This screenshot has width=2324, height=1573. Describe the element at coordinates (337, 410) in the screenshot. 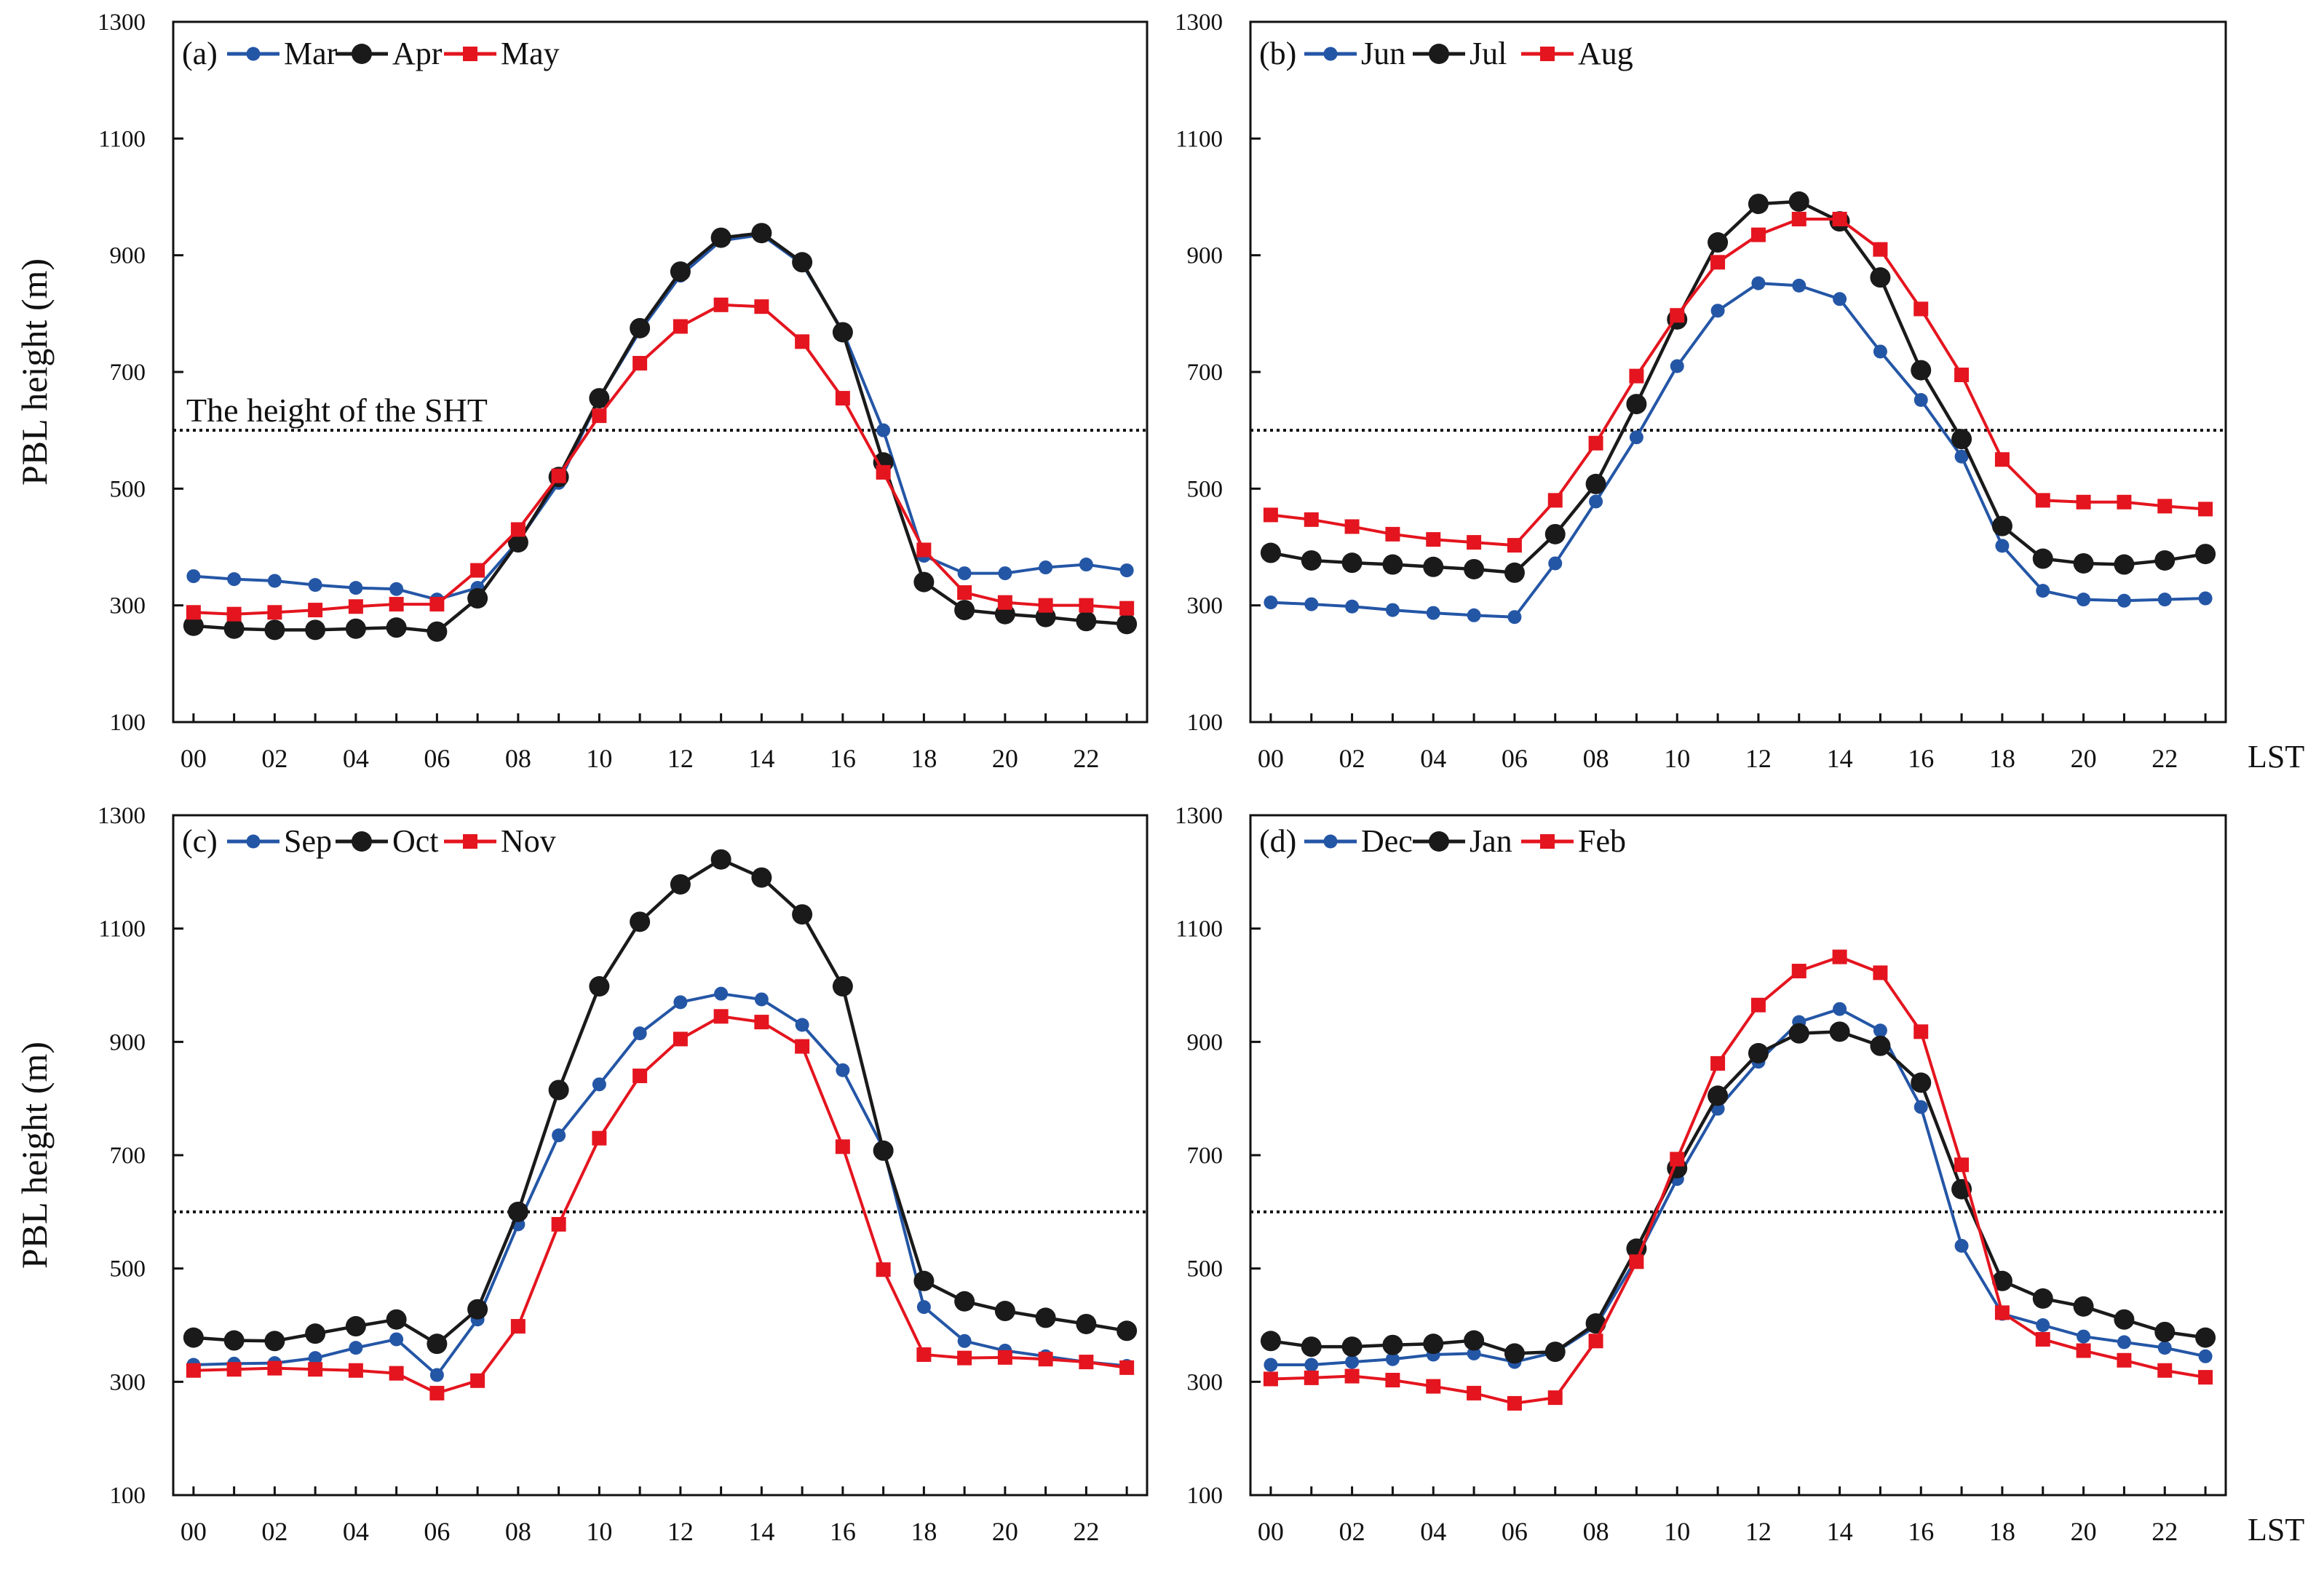

I see `sht-annotation: The height of the SHT` at that location.